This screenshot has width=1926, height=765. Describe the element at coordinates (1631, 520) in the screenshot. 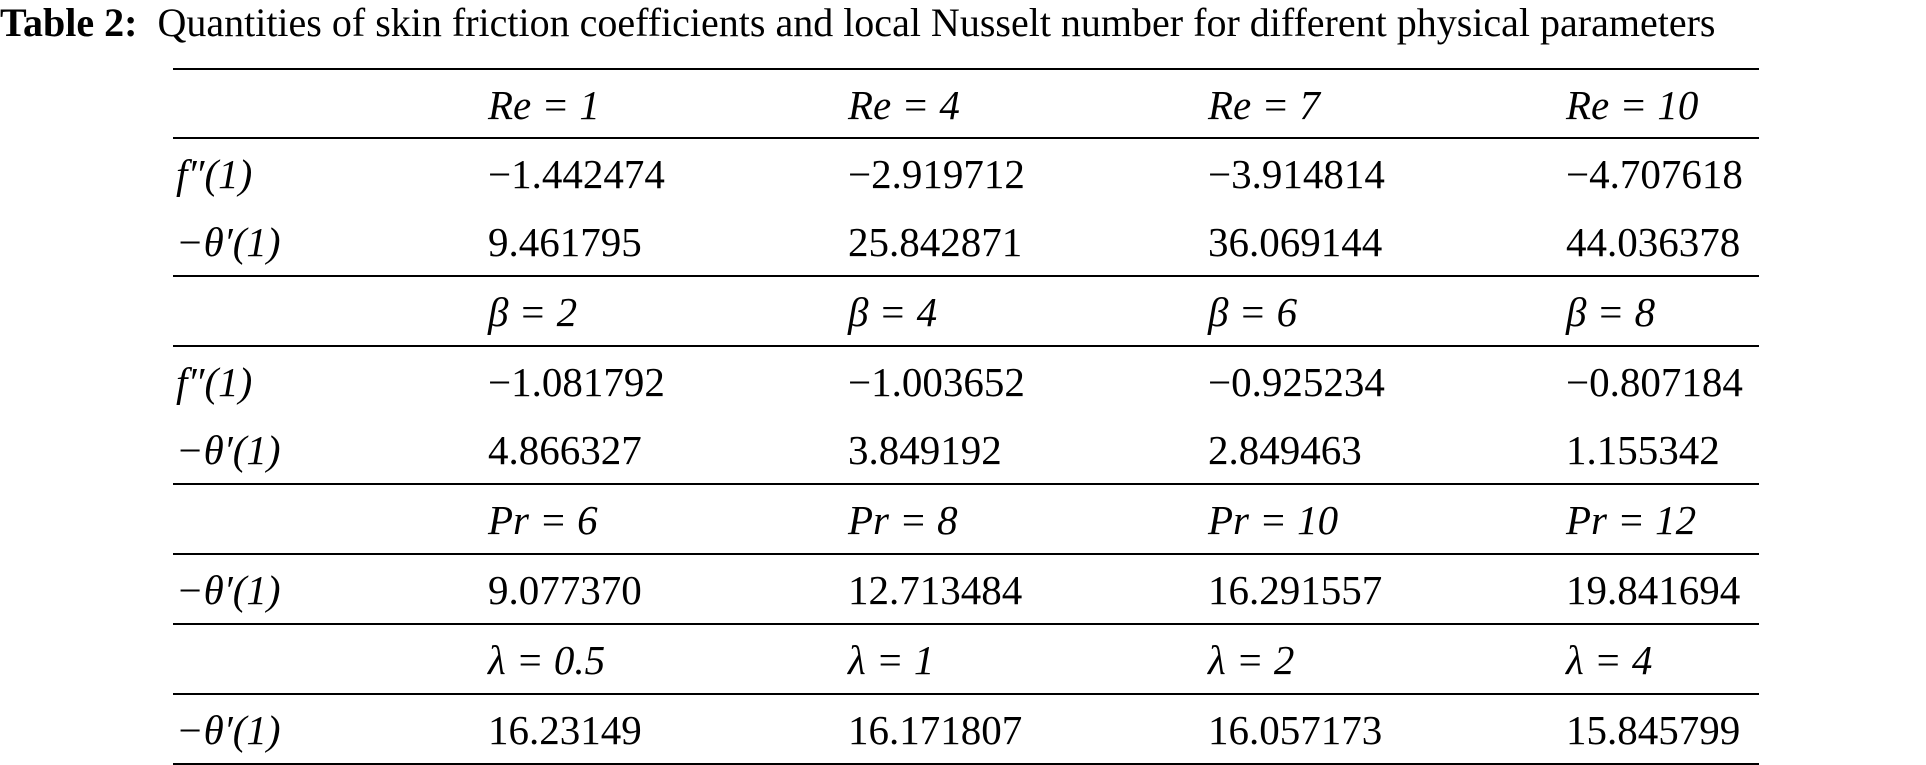

I see `header-cell: Pr = 12` at that location.